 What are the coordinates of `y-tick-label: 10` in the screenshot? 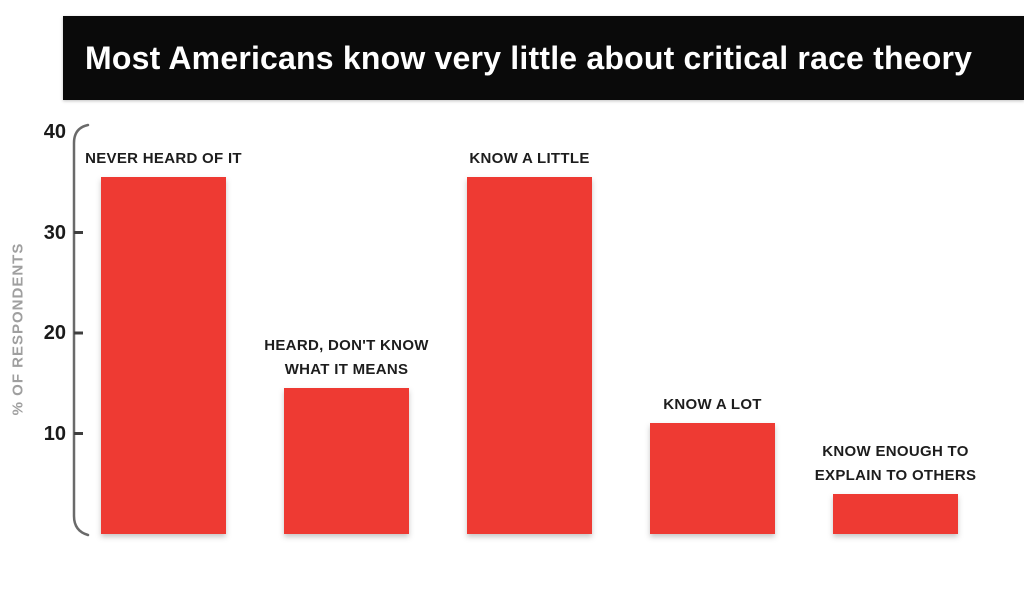 It's located at (54, 433).